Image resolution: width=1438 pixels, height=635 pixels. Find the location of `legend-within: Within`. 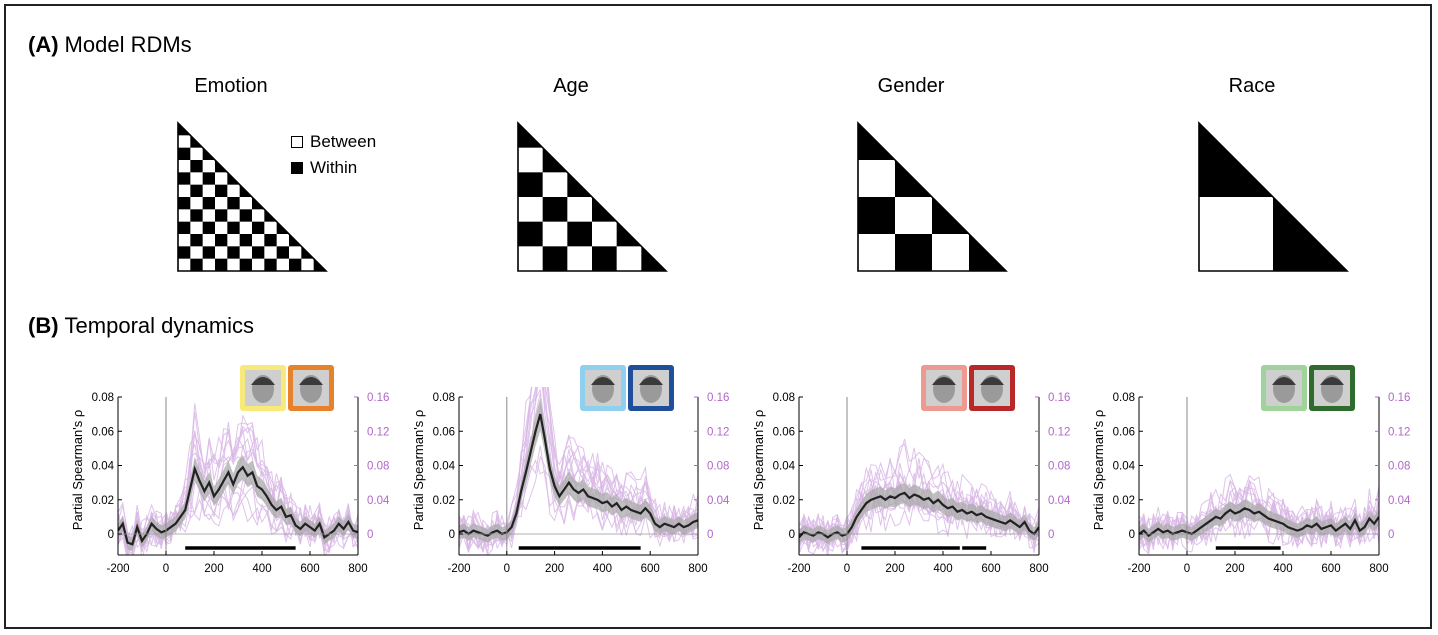

legend-within: Within is located at coordinates (324, 168).